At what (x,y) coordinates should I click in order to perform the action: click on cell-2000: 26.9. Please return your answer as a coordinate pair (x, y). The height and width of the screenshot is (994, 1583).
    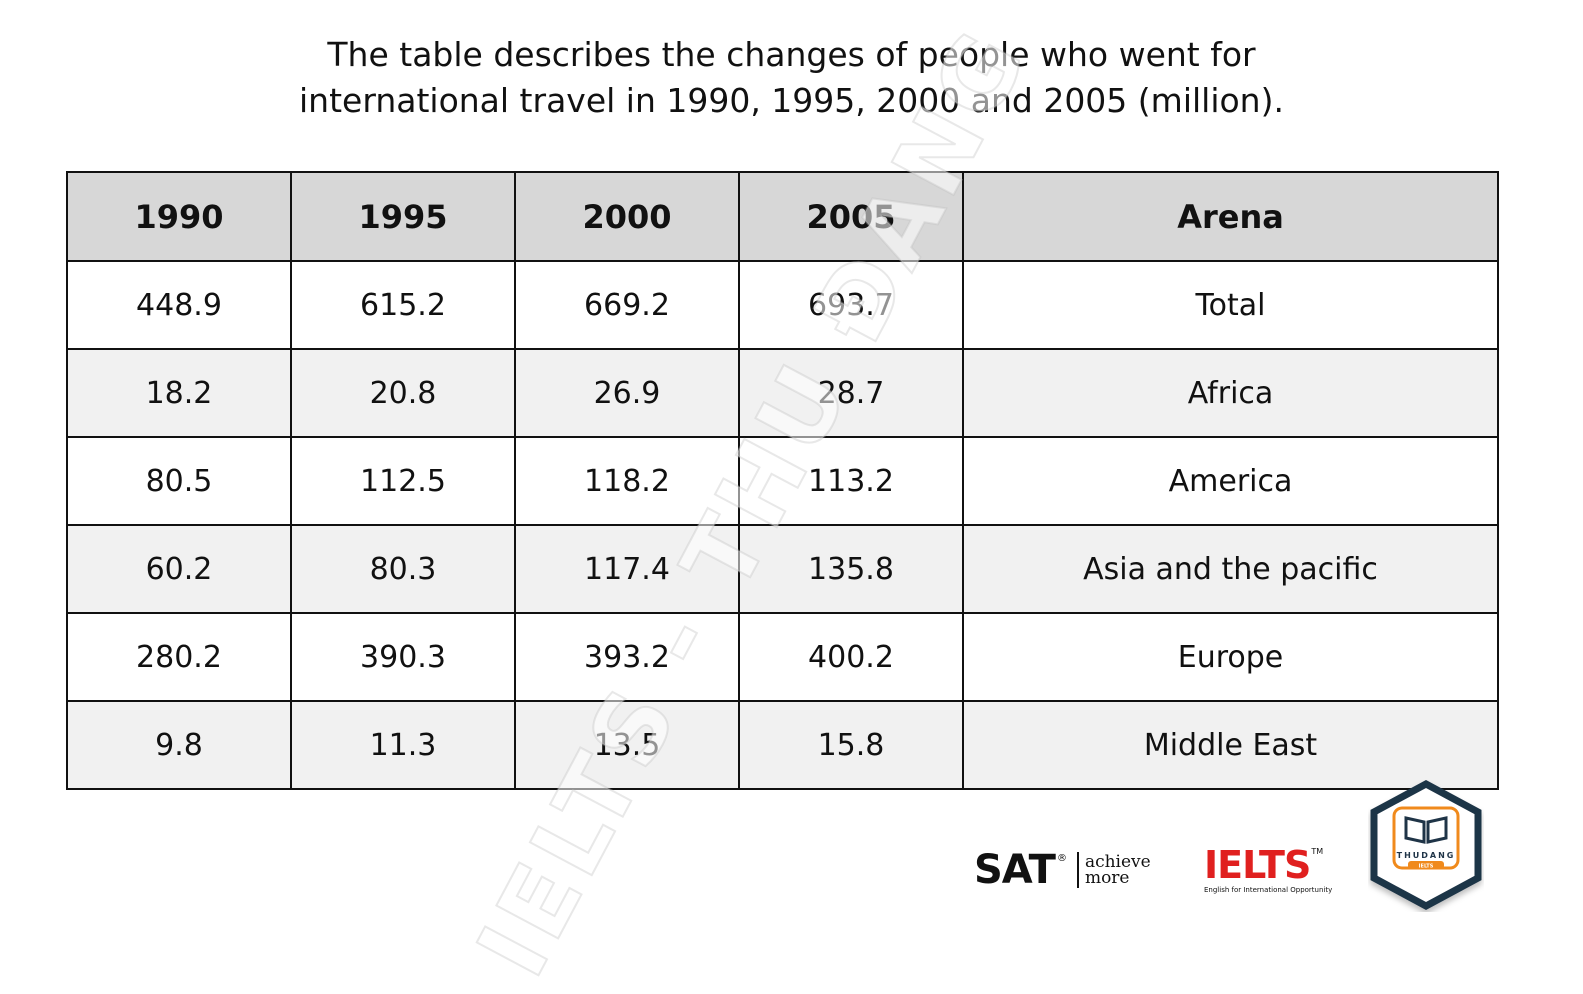
    Looking at the image, I should click on (627, 393).